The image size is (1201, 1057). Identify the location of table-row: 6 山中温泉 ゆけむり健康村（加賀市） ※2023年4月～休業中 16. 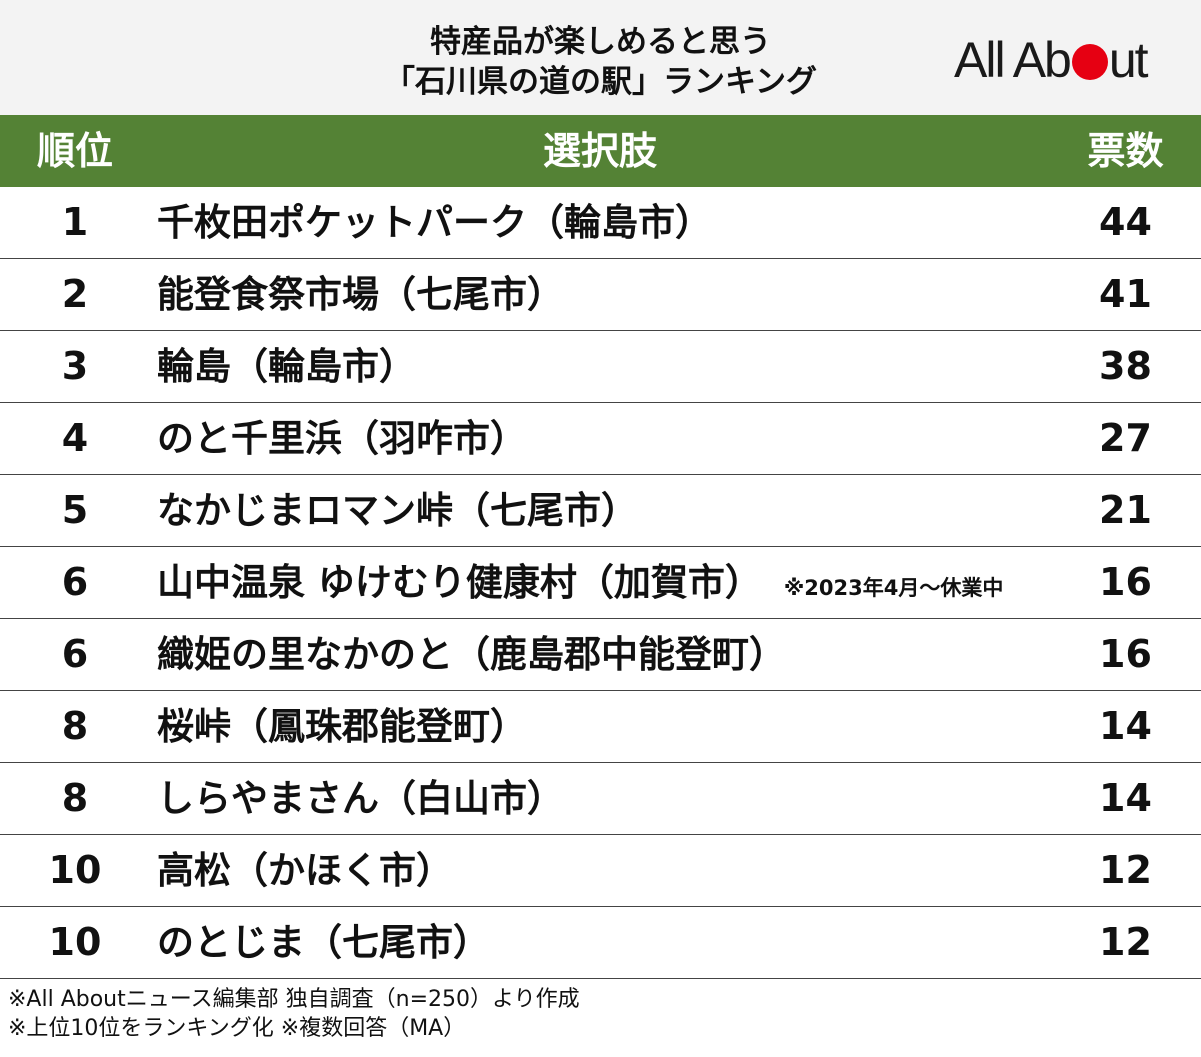
(600, 583).